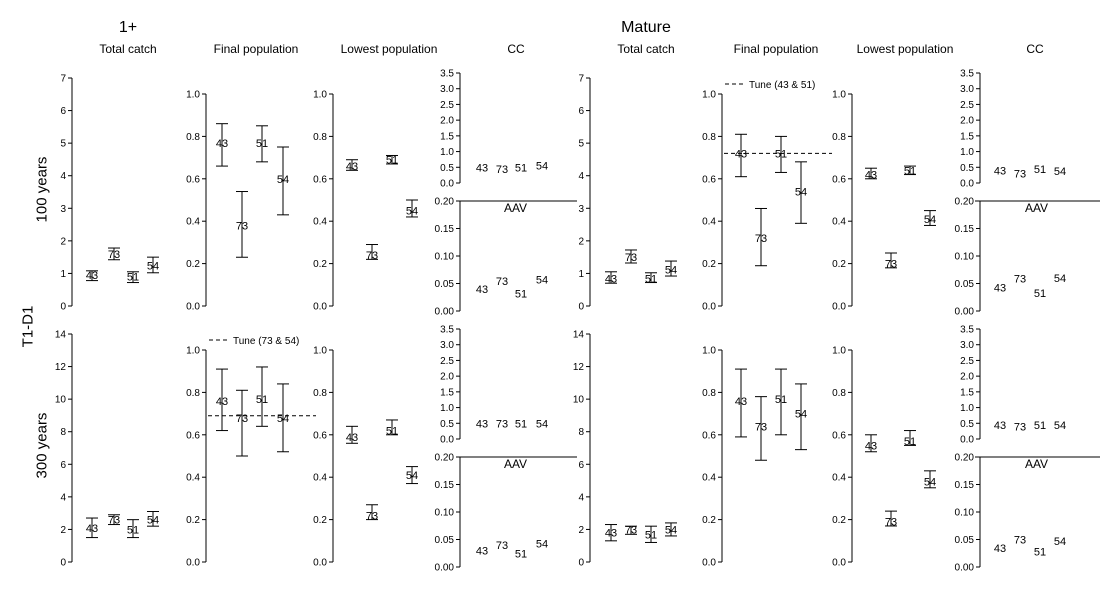 Image resolution: width=1100 pixels, height=600 pixels. Describe the element at coordinates (579, 367) in the screenshot. I see `panel-15-tick-label: 12` at that location.